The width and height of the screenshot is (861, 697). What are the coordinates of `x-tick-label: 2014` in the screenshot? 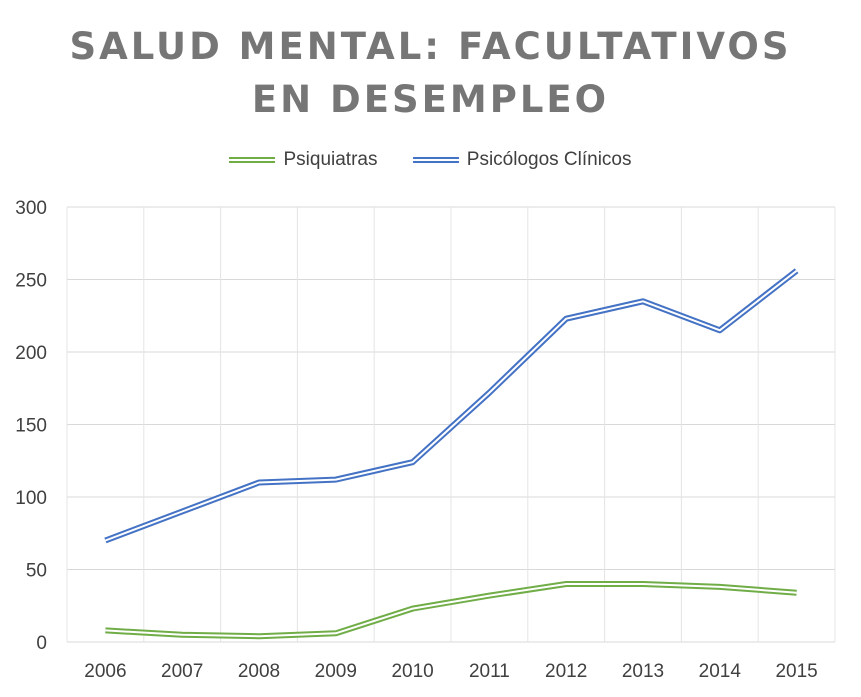 It's located at (720, 671).